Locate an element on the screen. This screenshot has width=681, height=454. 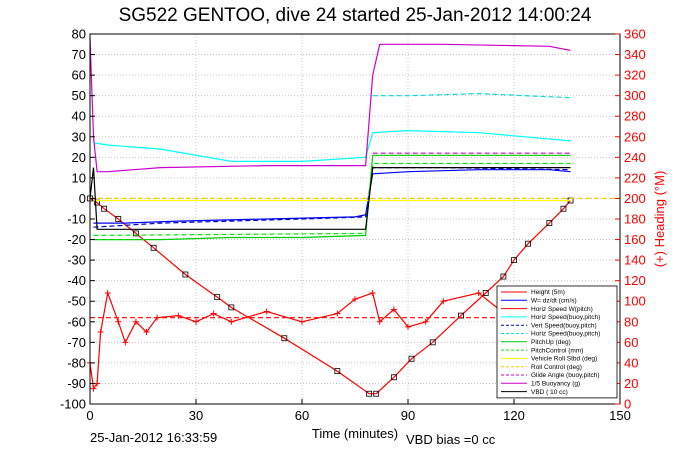
y-tick-label: -30 is located at coordinates (76, 260).